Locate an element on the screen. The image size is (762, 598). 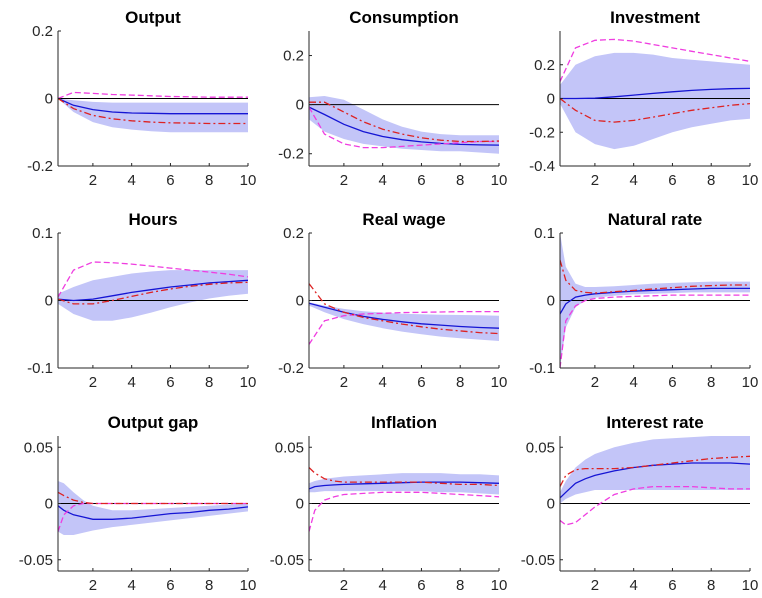
panel-output-gap: Output gap 2 4 6 8 10 -0.05 0 0.05 is located at coordinates (138, 503).